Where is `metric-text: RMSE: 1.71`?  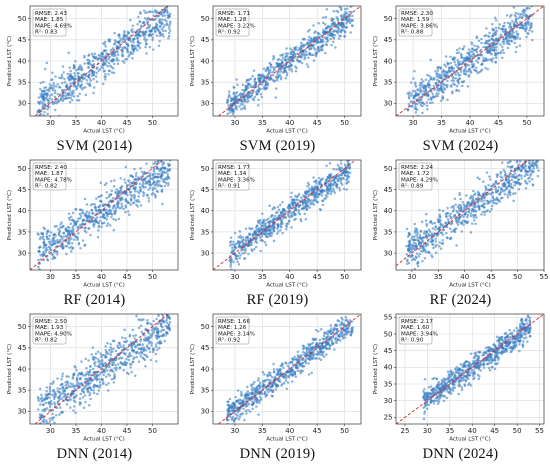
metric-text: RMSE: 1.71 is located at coordinates (234, 14).